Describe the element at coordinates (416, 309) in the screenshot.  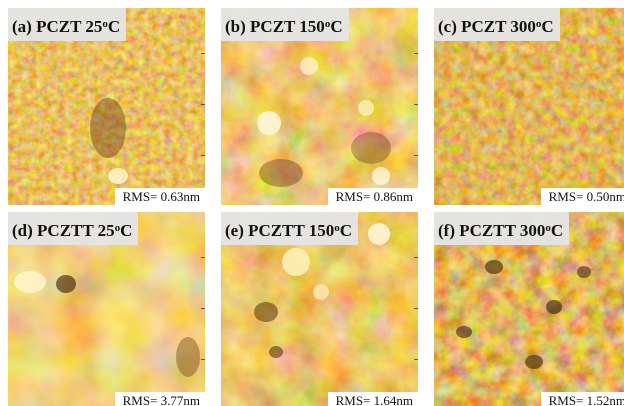
I see `scale-ticks-e` at that location.